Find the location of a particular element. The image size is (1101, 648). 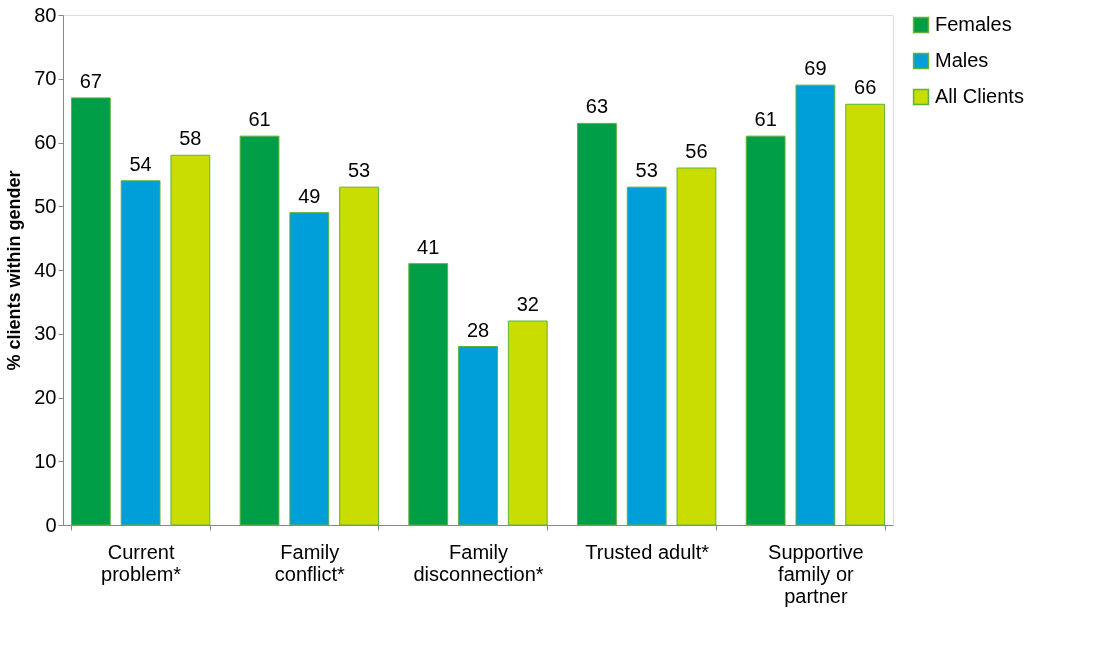

data-label: 63 is located at coordinates (597, 106).